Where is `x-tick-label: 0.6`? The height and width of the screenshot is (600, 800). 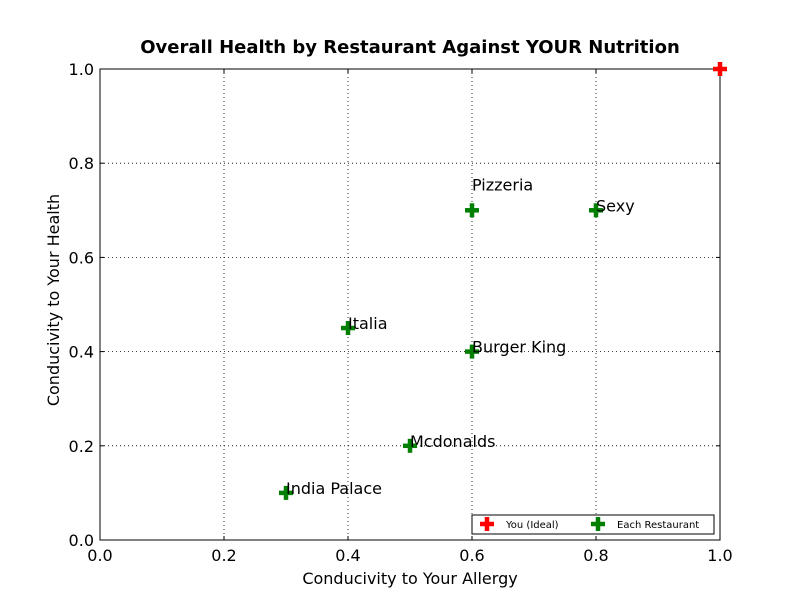 x-tick-label: 0.6 is located at coordinates (471, 555).